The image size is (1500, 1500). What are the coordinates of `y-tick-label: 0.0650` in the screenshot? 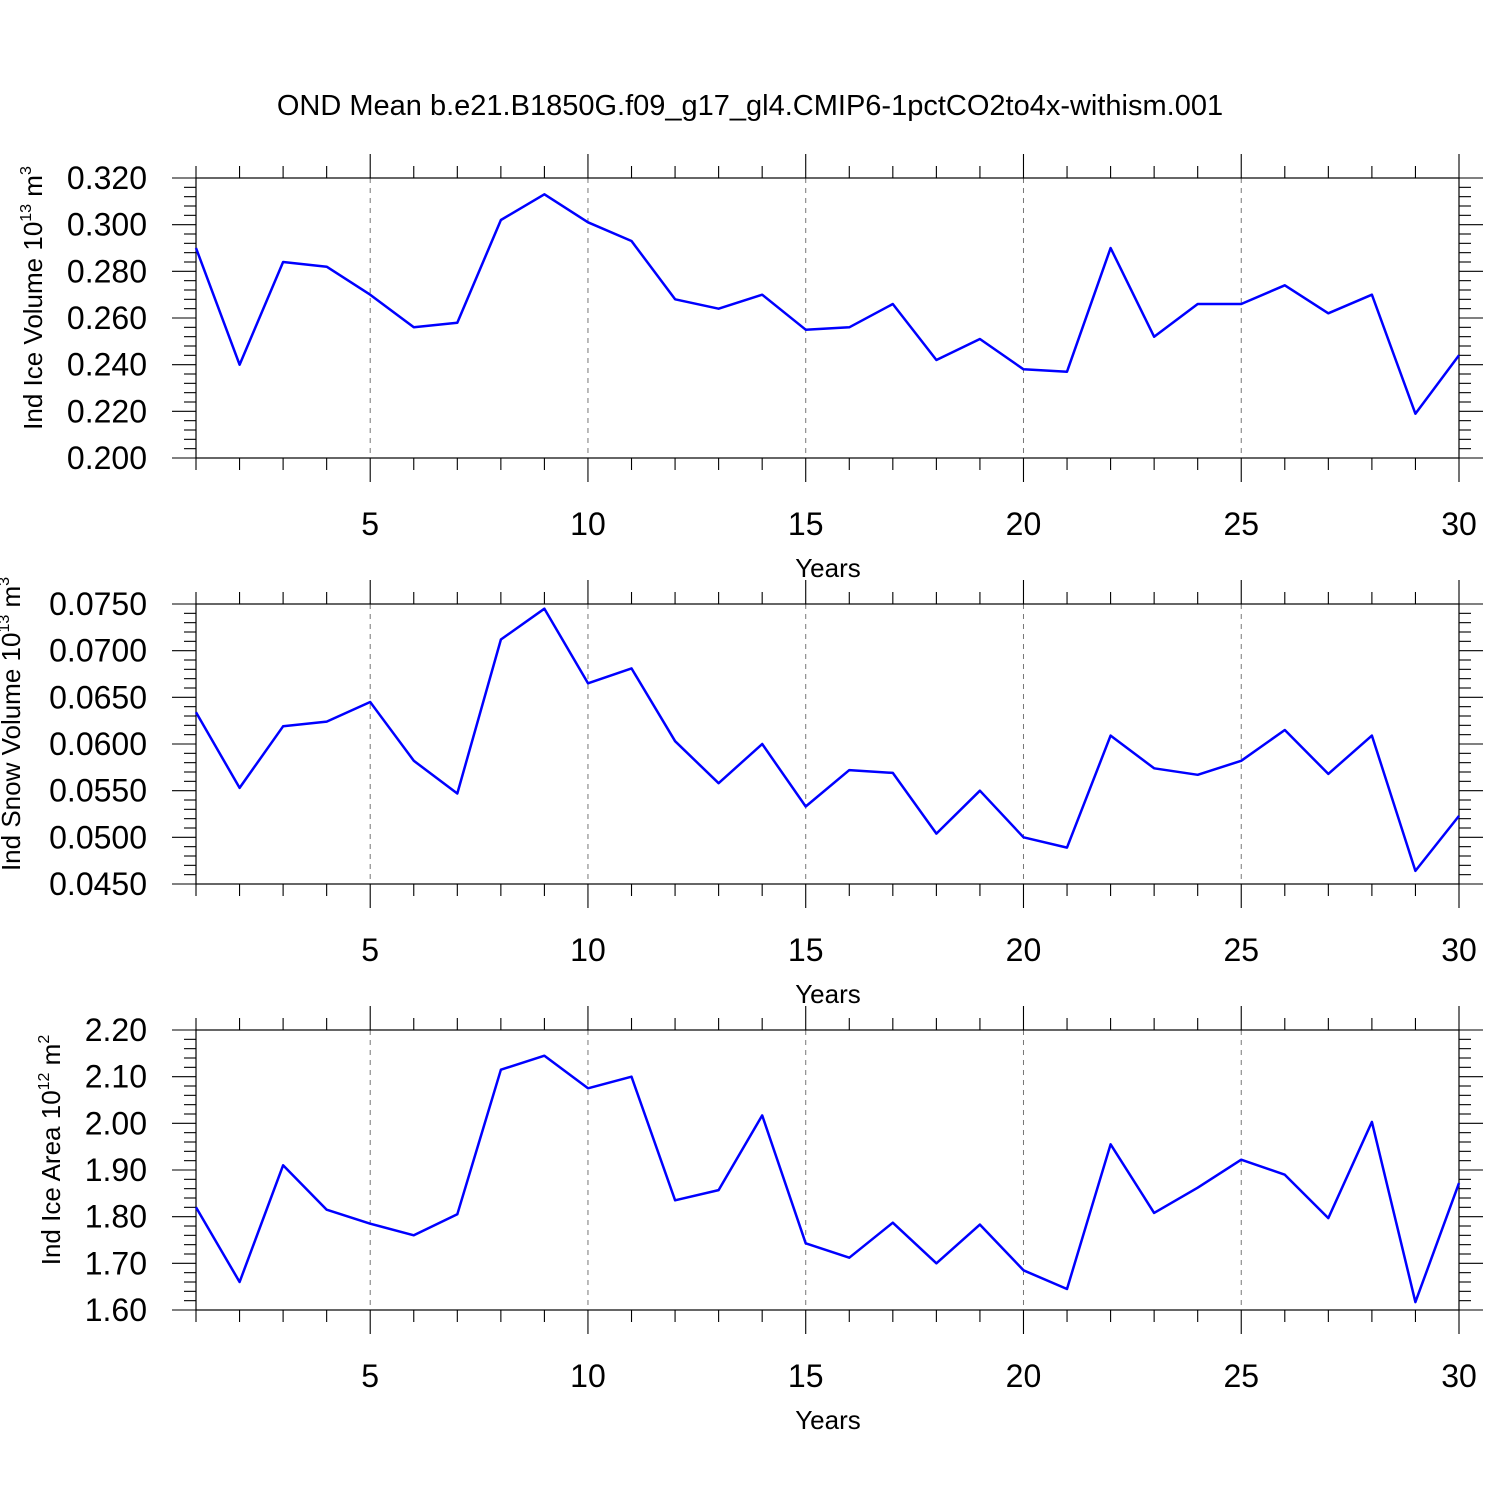 It's located at (98, 697).